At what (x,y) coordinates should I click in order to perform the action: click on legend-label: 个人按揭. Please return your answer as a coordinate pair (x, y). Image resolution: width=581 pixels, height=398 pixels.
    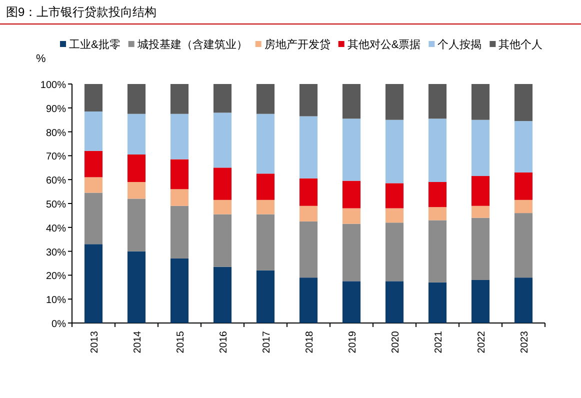
    Looking at the image, I should click on (460, 44).